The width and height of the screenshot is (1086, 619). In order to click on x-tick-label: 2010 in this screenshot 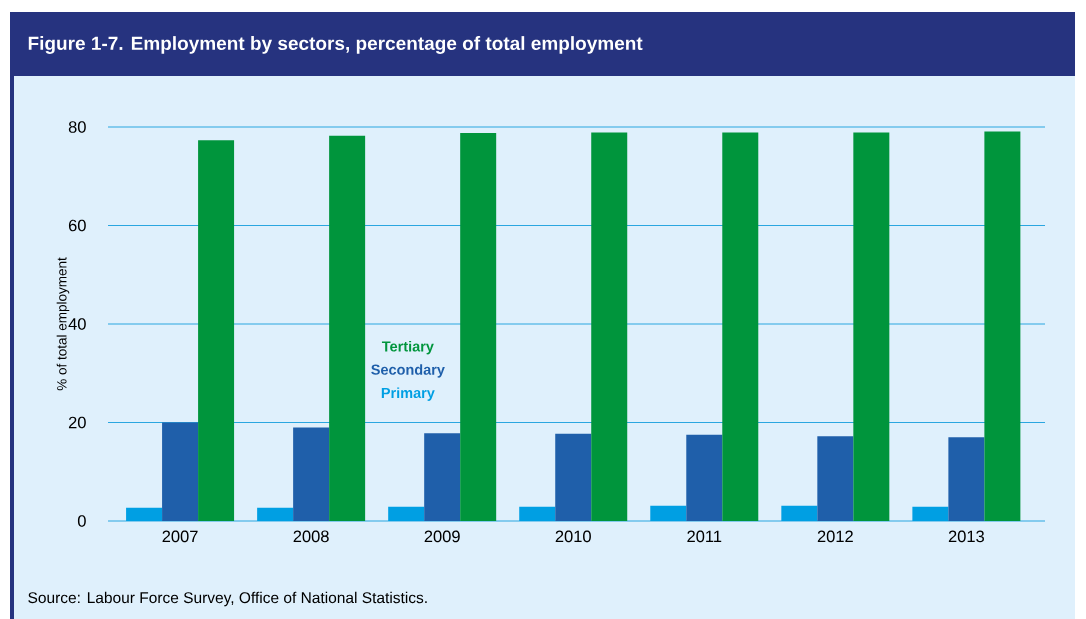, I will do `click(573, 536)`.